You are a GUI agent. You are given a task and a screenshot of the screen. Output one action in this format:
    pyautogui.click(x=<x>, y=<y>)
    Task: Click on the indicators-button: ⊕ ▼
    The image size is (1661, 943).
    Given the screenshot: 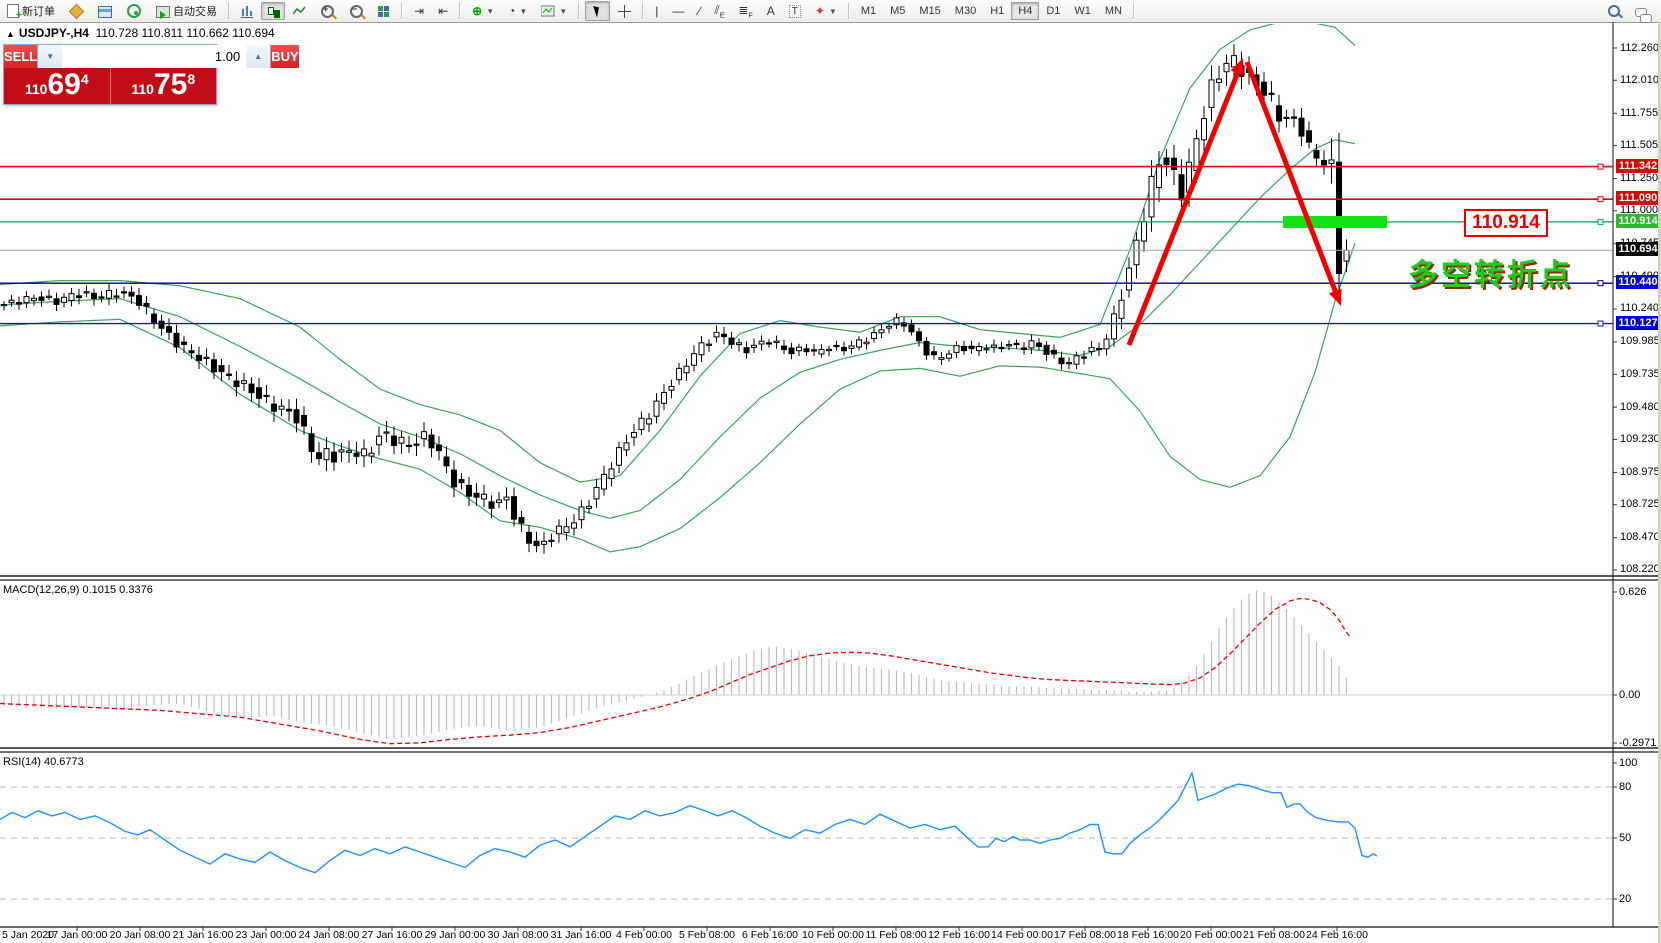 What is the action you would take?
    pyautogui.click(x=483, y=11)
    